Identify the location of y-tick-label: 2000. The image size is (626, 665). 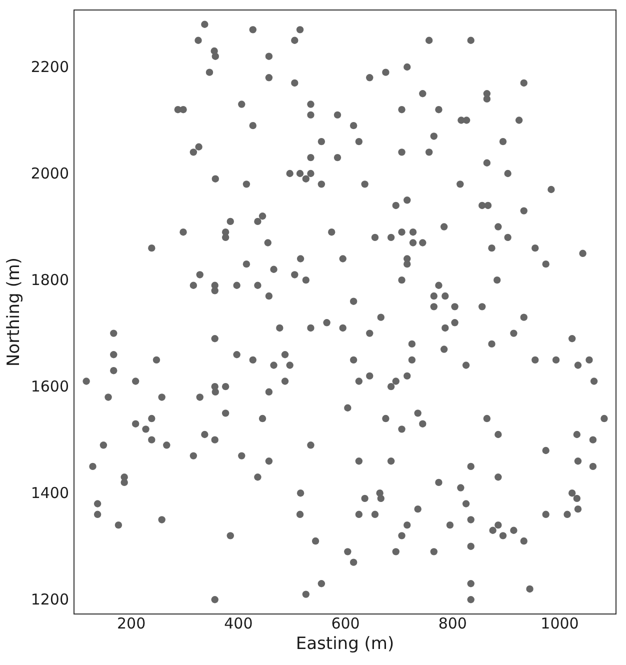
(49, 173).